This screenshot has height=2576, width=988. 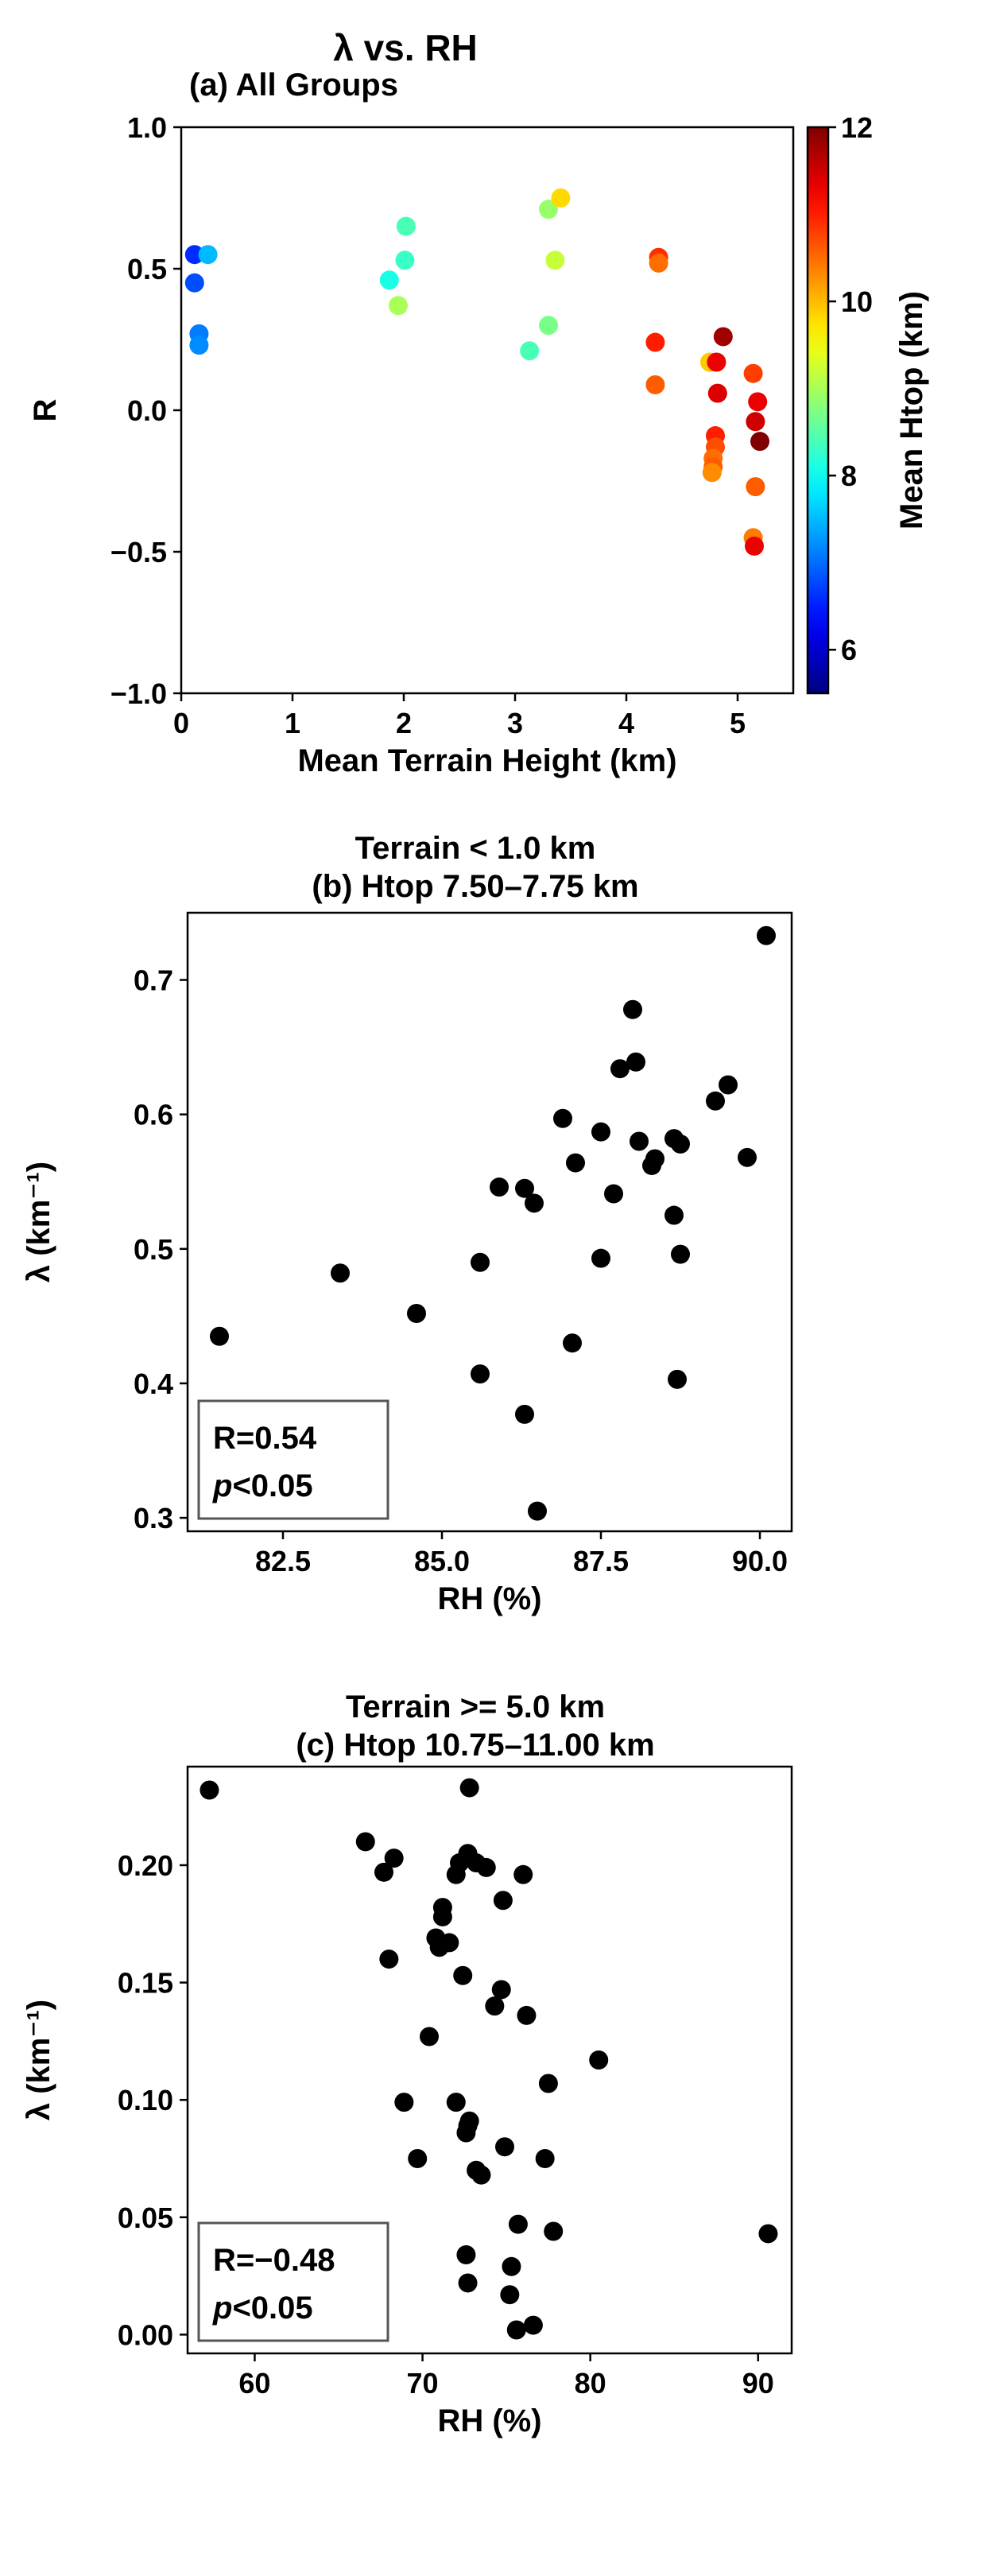 I want to click on panel-c-title-line-2: (c) Htop 10.75–11.00 km, so click(x=475, y=1746).